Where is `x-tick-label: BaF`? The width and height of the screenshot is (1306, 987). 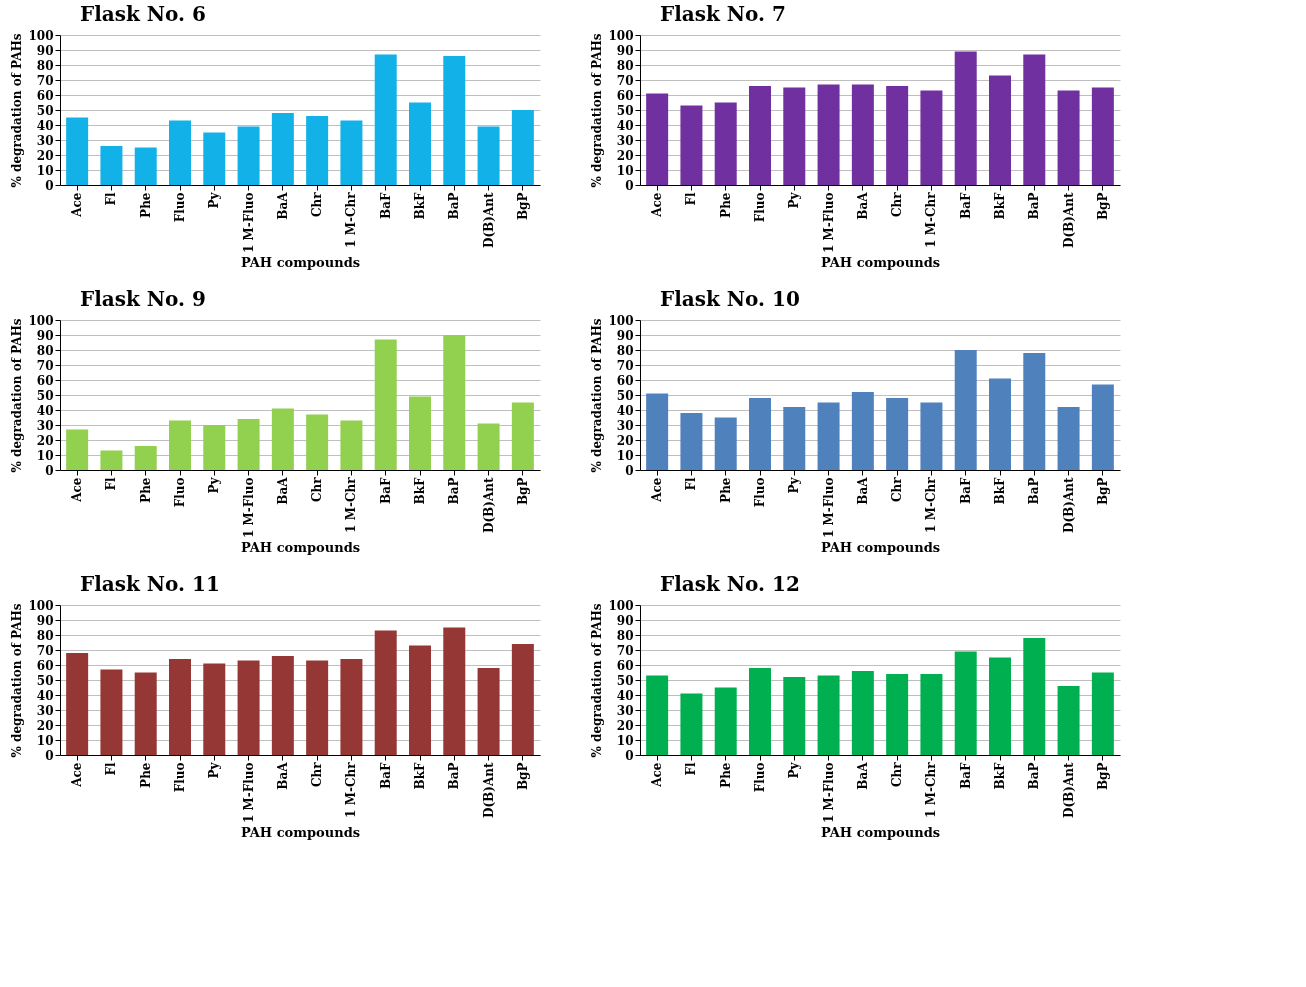 x-tick-label: BaF is located at coordinates (965, 775).